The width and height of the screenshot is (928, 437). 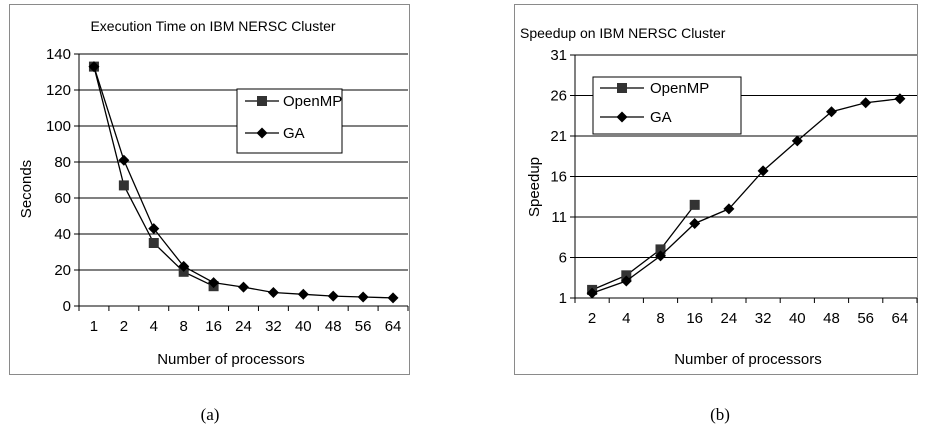 What do you see at coordinates (558, 177) in the screenshot?
I see `y-tick-label: 16` at bounding box center [558, 177].